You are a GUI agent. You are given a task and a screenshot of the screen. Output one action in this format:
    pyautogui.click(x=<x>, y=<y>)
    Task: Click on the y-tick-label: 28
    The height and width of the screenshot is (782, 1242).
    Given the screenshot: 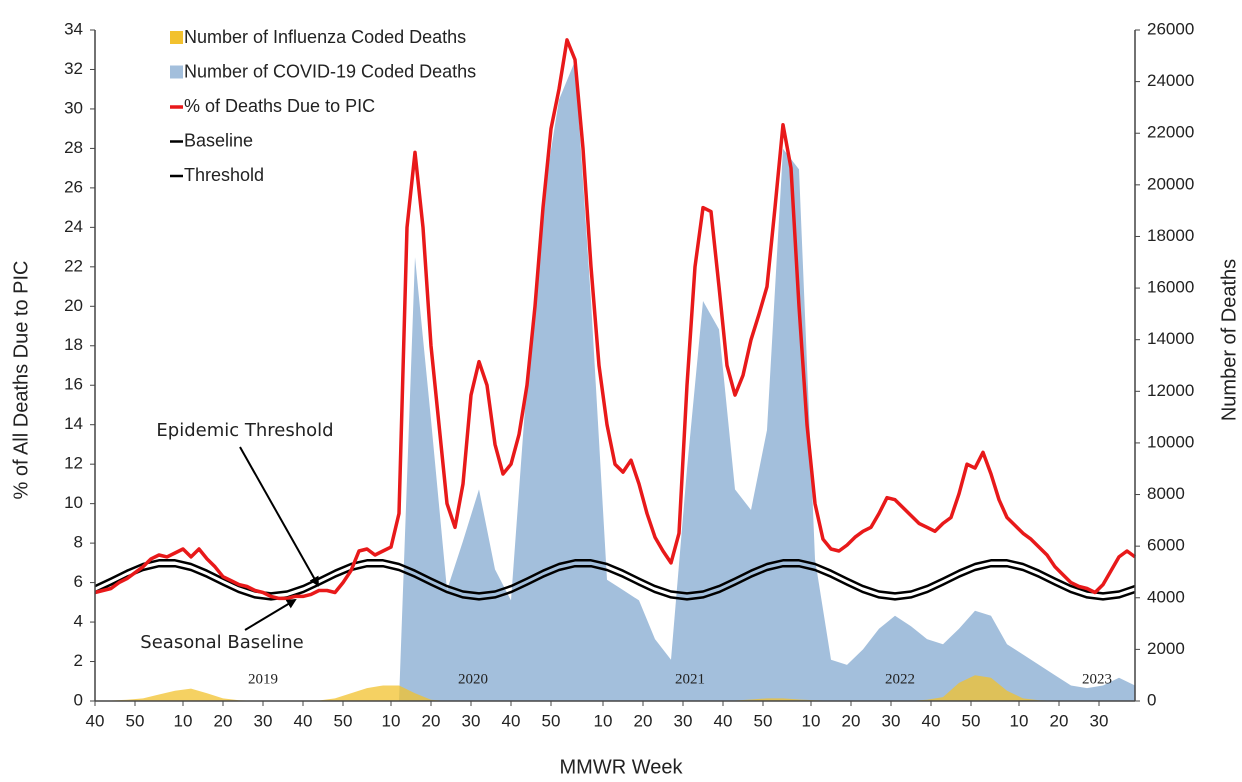 What is the action you would take?
    pyautogui.click(x=73, y=147)
    